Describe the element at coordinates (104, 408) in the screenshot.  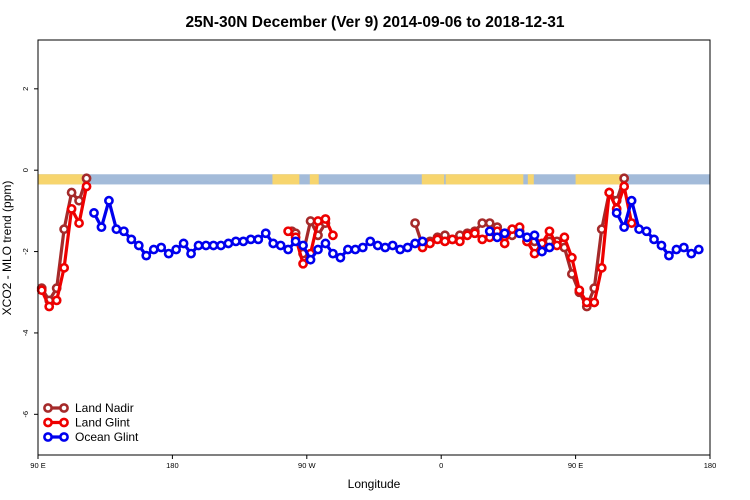
I see `legend-label: Land Nadir` at that location.